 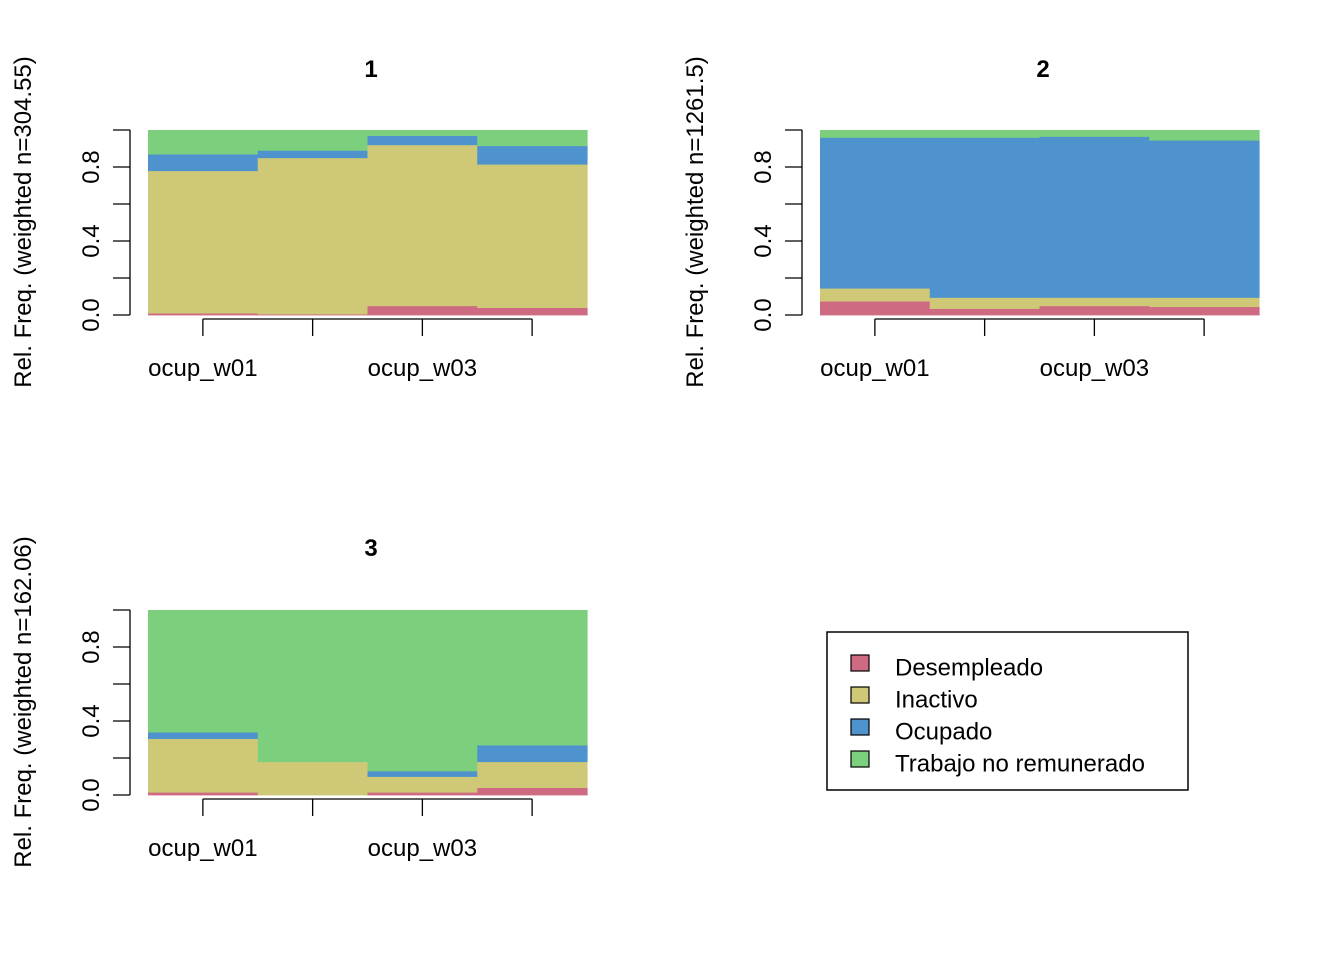 What do you see at coordinates (23, 222) in the screenshot?
I see `y-axis-label: Rel. Freq. (weighted n=304.55)` at bounding box center [23, 222].